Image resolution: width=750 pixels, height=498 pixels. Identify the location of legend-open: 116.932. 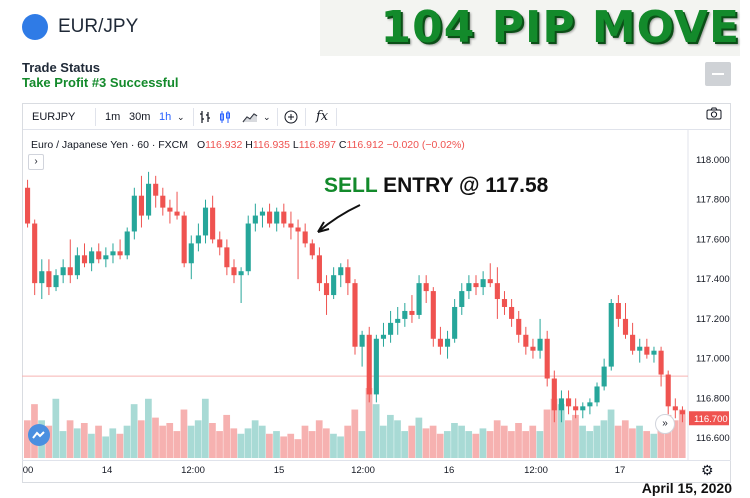
(224, 145).